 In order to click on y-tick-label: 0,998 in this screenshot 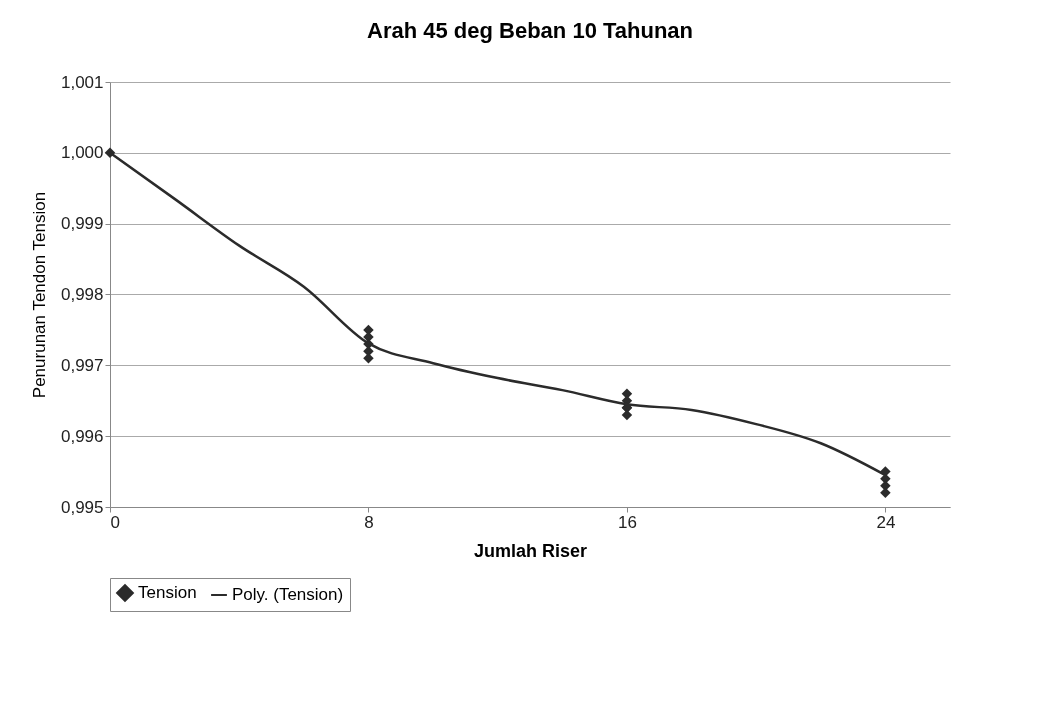, I will do `click(82, 294)`.